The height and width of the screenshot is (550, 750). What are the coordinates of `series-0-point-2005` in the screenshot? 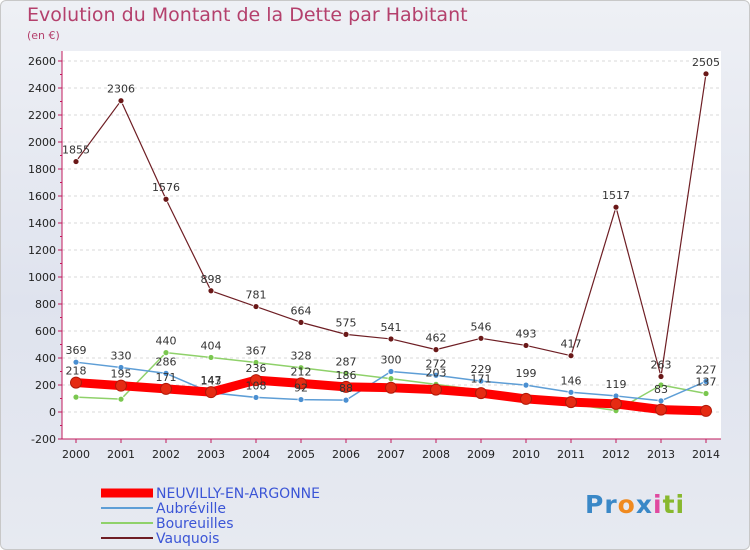 It's located at (301, 383).